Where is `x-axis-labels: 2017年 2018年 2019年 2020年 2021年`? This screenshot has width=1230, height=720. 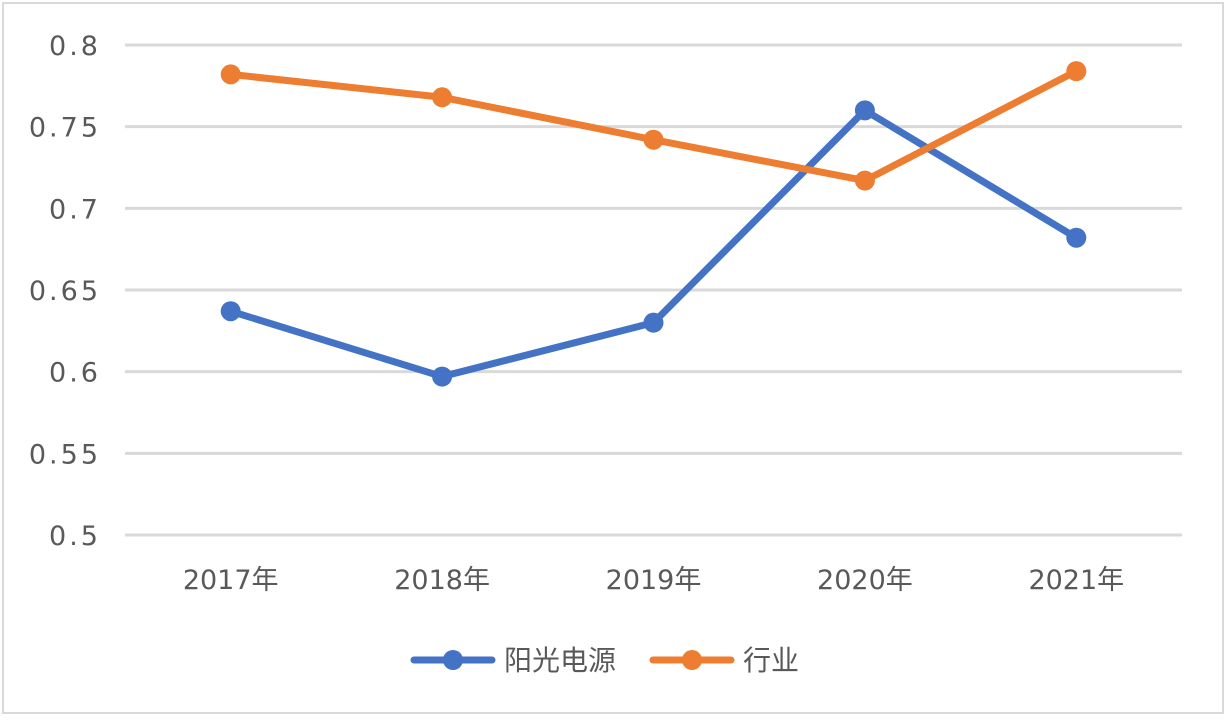
x-axis-labels: 2017年 2018年 2019年 2020年 2021年 is located at coordinates (653, 580).